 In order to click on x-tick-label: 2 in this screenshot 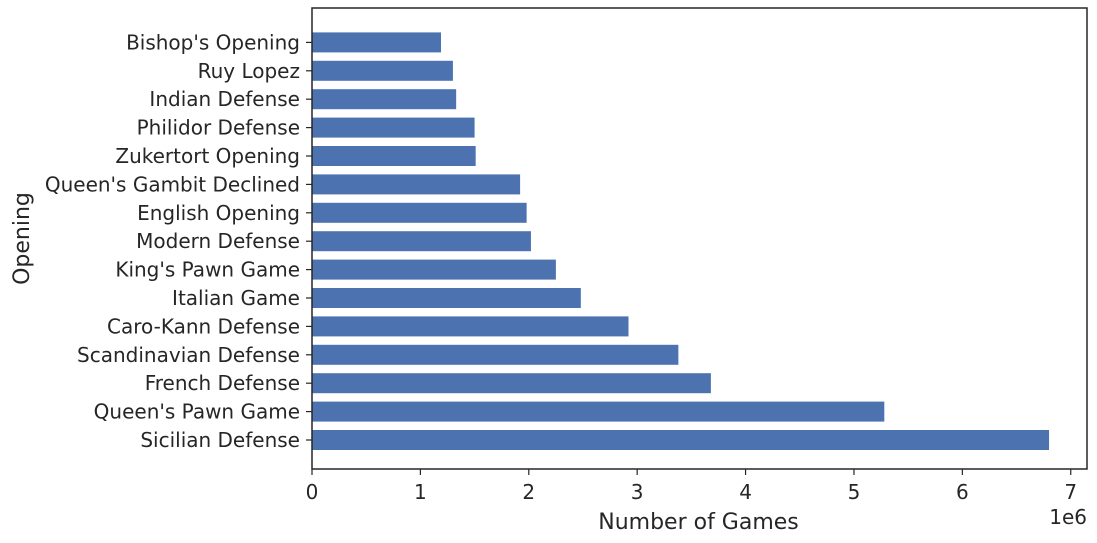, I will do `click(528, 492)`.